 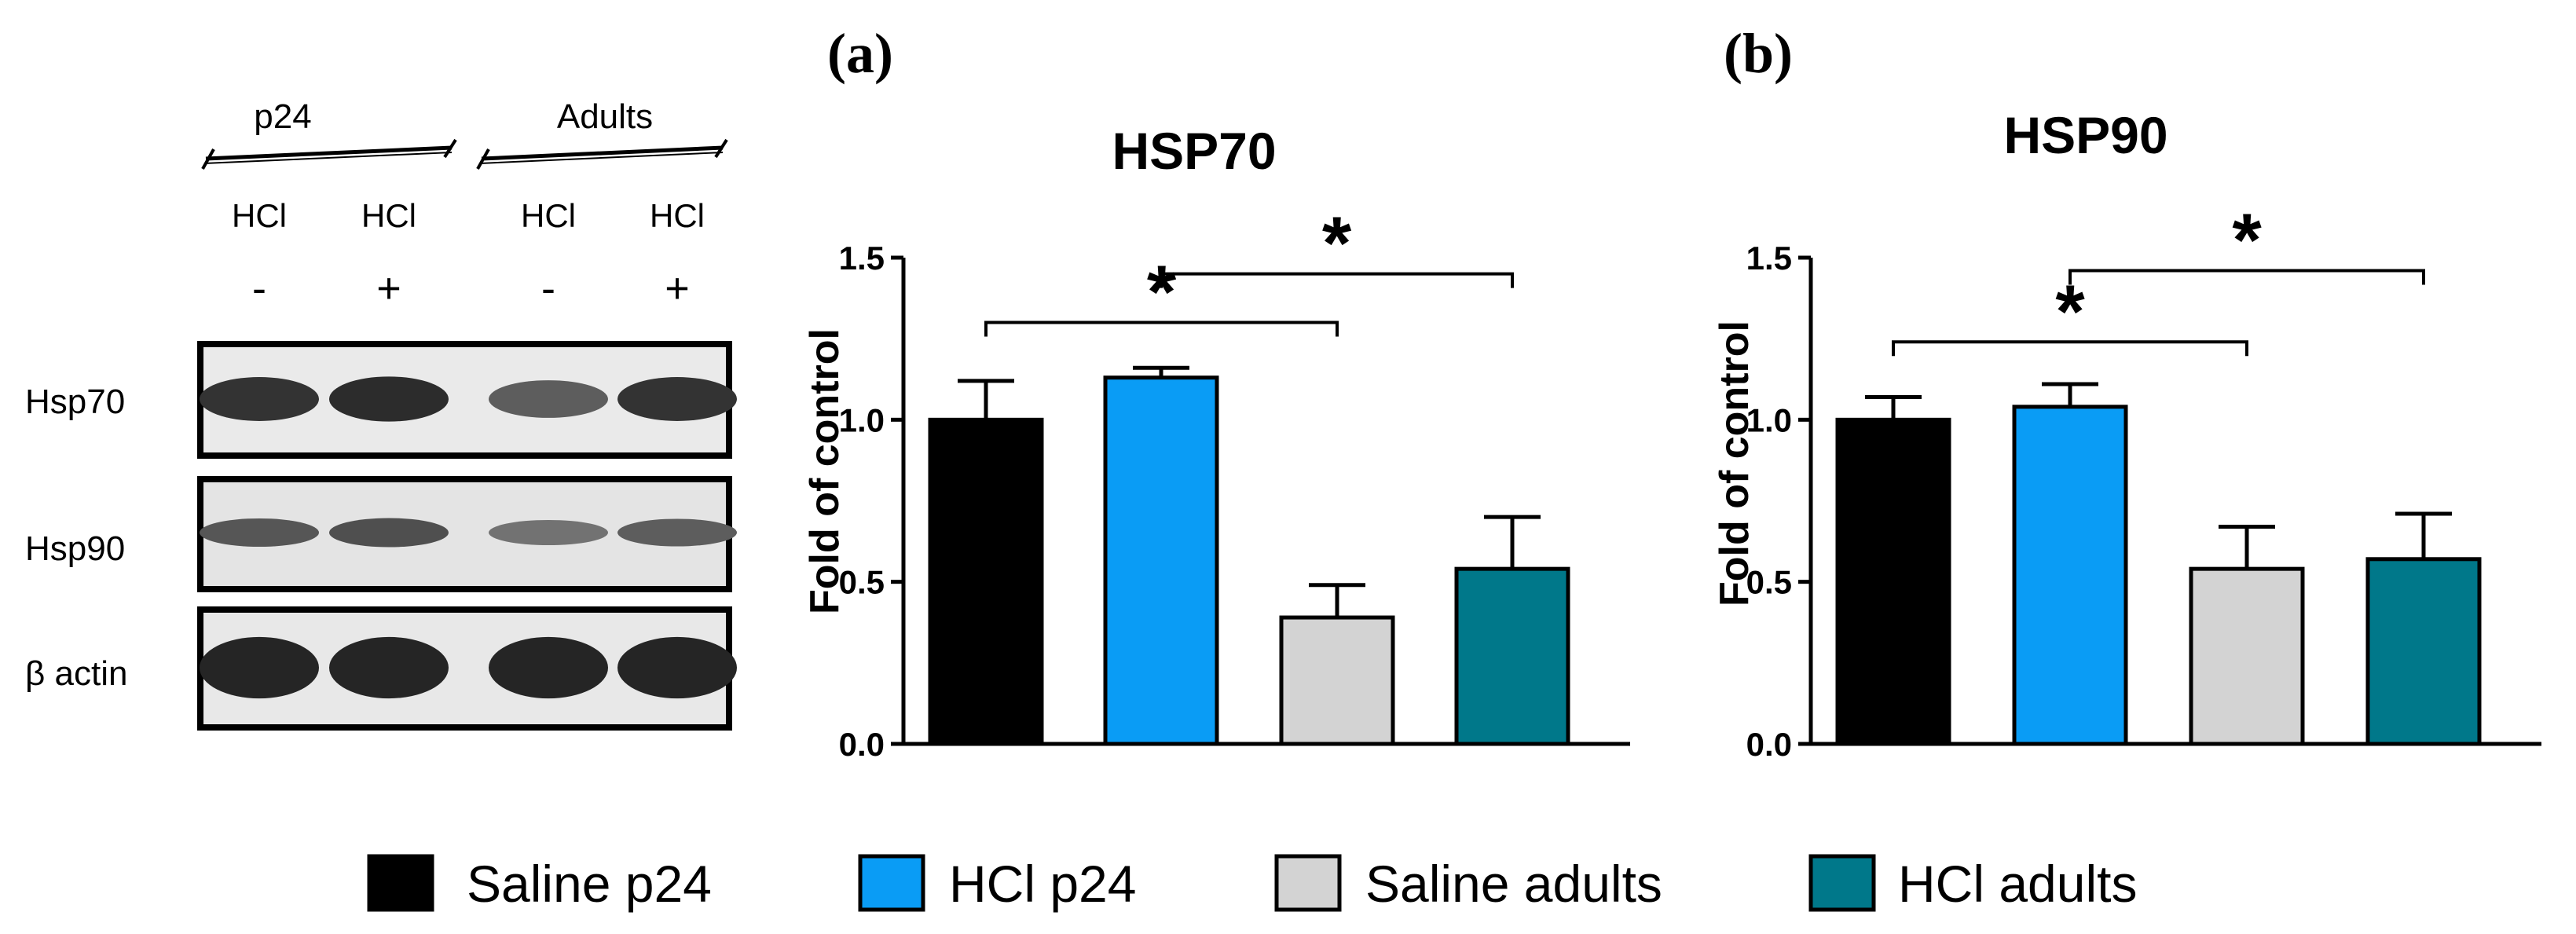 I want to click on blot-group-label-p24: p24, so click(x=282, y=117).